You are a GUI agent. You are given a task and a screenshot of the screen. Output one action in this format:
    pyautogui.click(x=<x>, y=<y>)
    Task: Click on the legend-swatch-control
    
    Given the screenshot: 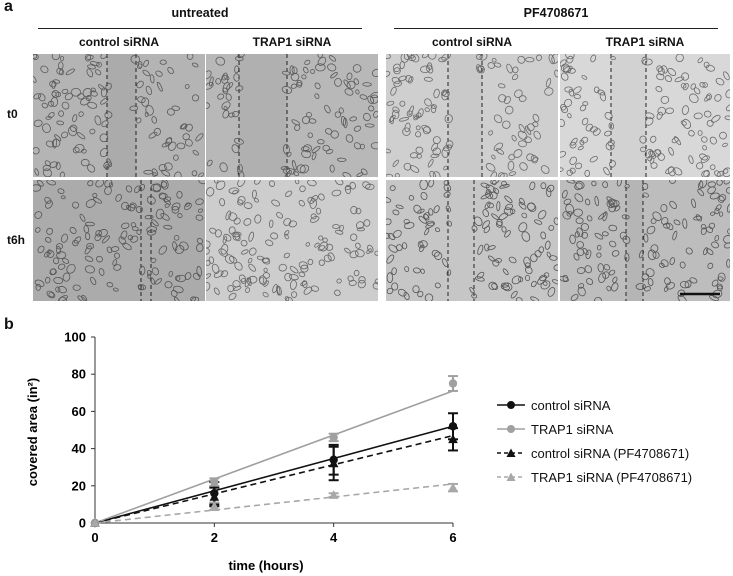 What is the action you would take?
    pyautogui.click(x=511, y=405)
    